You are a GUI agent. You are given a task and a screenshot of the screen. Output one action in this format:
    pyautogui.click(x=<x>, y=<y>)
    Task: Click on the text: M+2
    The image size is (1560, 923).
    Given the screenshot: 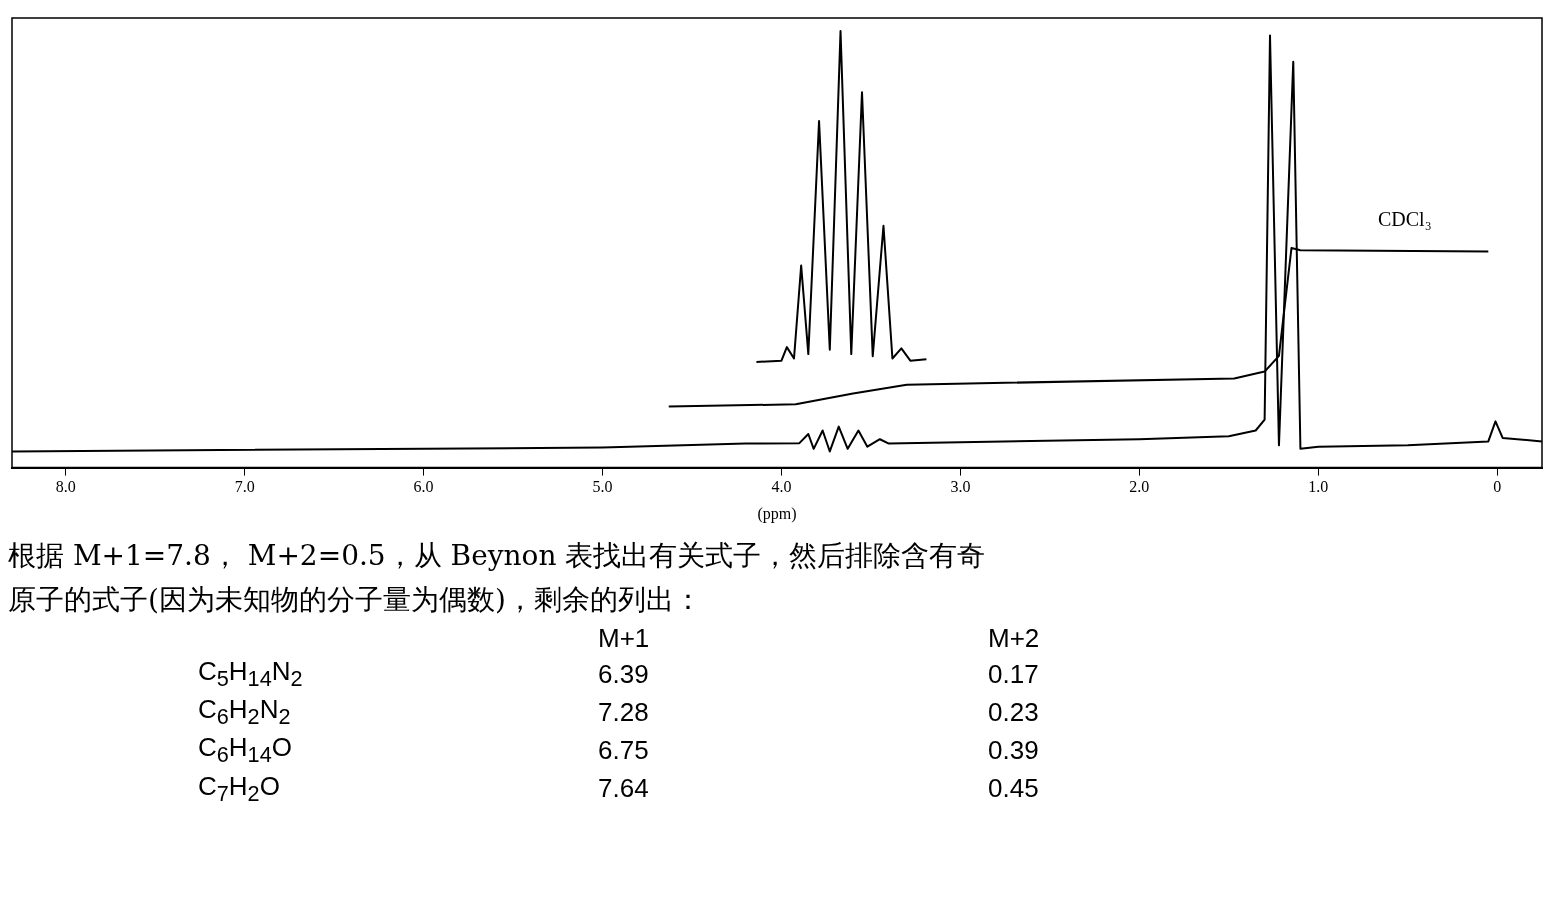 What is the action you would take?
    pyautogui.click(x=1014, y=638)
    